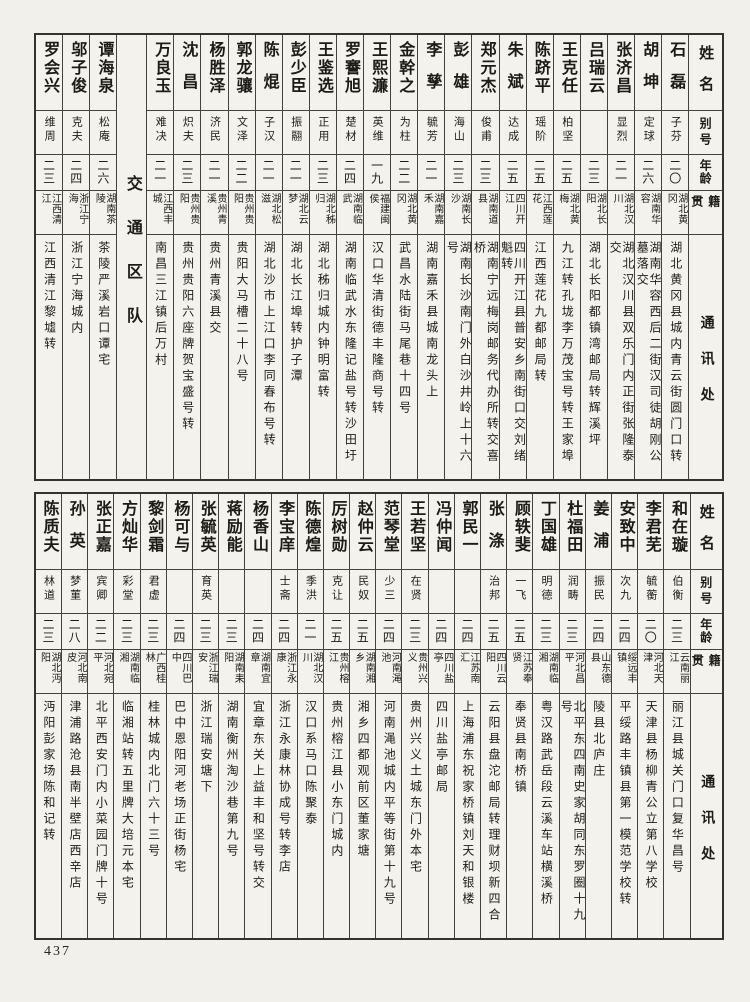  I want to click on person-native: 江西清江, so click(50, 209).